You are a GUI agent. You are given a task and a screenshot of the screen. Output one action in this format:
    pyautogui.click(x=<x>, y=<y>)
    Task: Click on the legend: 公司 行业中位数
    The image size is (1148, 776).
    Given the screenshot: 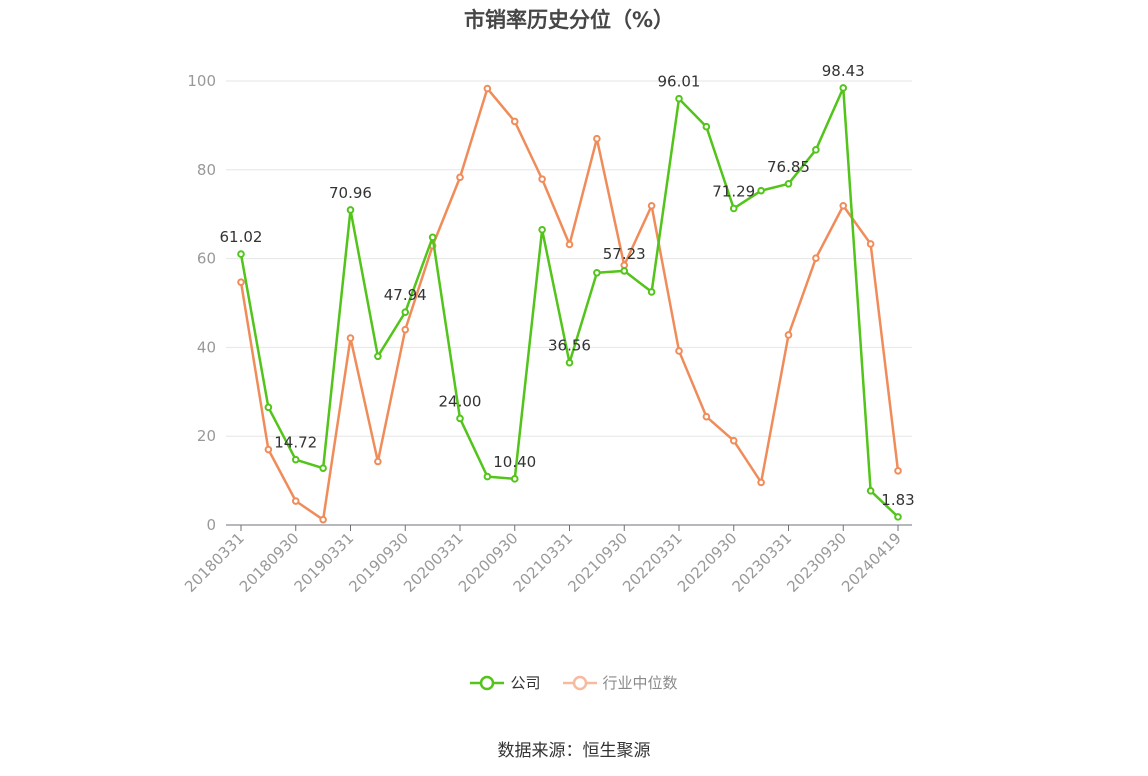 What is the action you would take?
    pyautogui.click(x=574, y=682)
    